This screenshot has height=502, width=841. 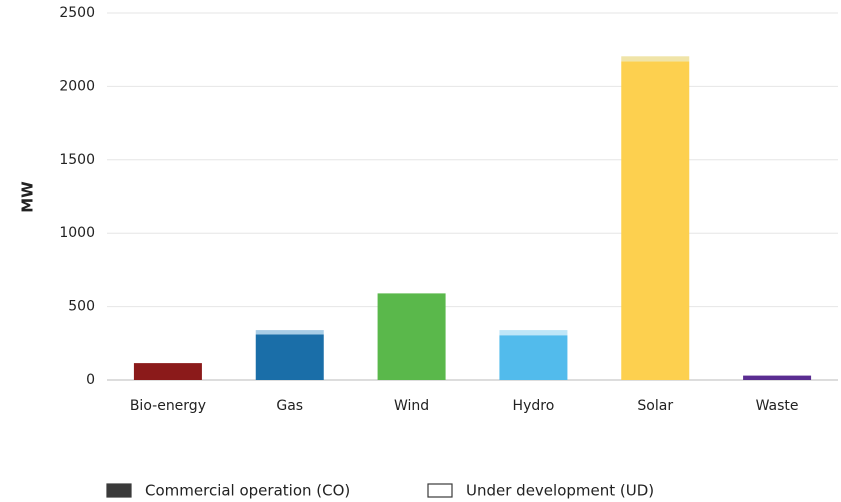 What do you see at coordinates (90, 380) in the screenshot?
I see `y-tick-label: 0` at bounding box center [90, 380].